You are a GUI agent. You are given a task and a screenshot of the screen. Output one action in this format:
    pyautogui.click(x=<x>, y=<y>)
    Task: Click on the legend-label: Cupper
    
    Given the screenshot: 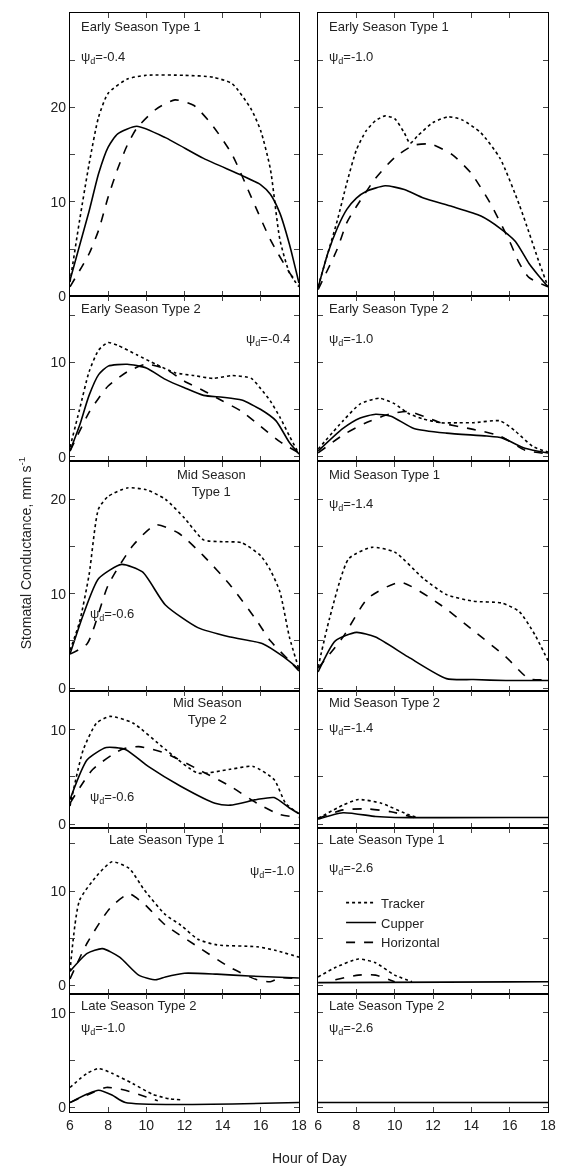 What is the action you would take?
    pyautogui.click(x=403, y=923)
    